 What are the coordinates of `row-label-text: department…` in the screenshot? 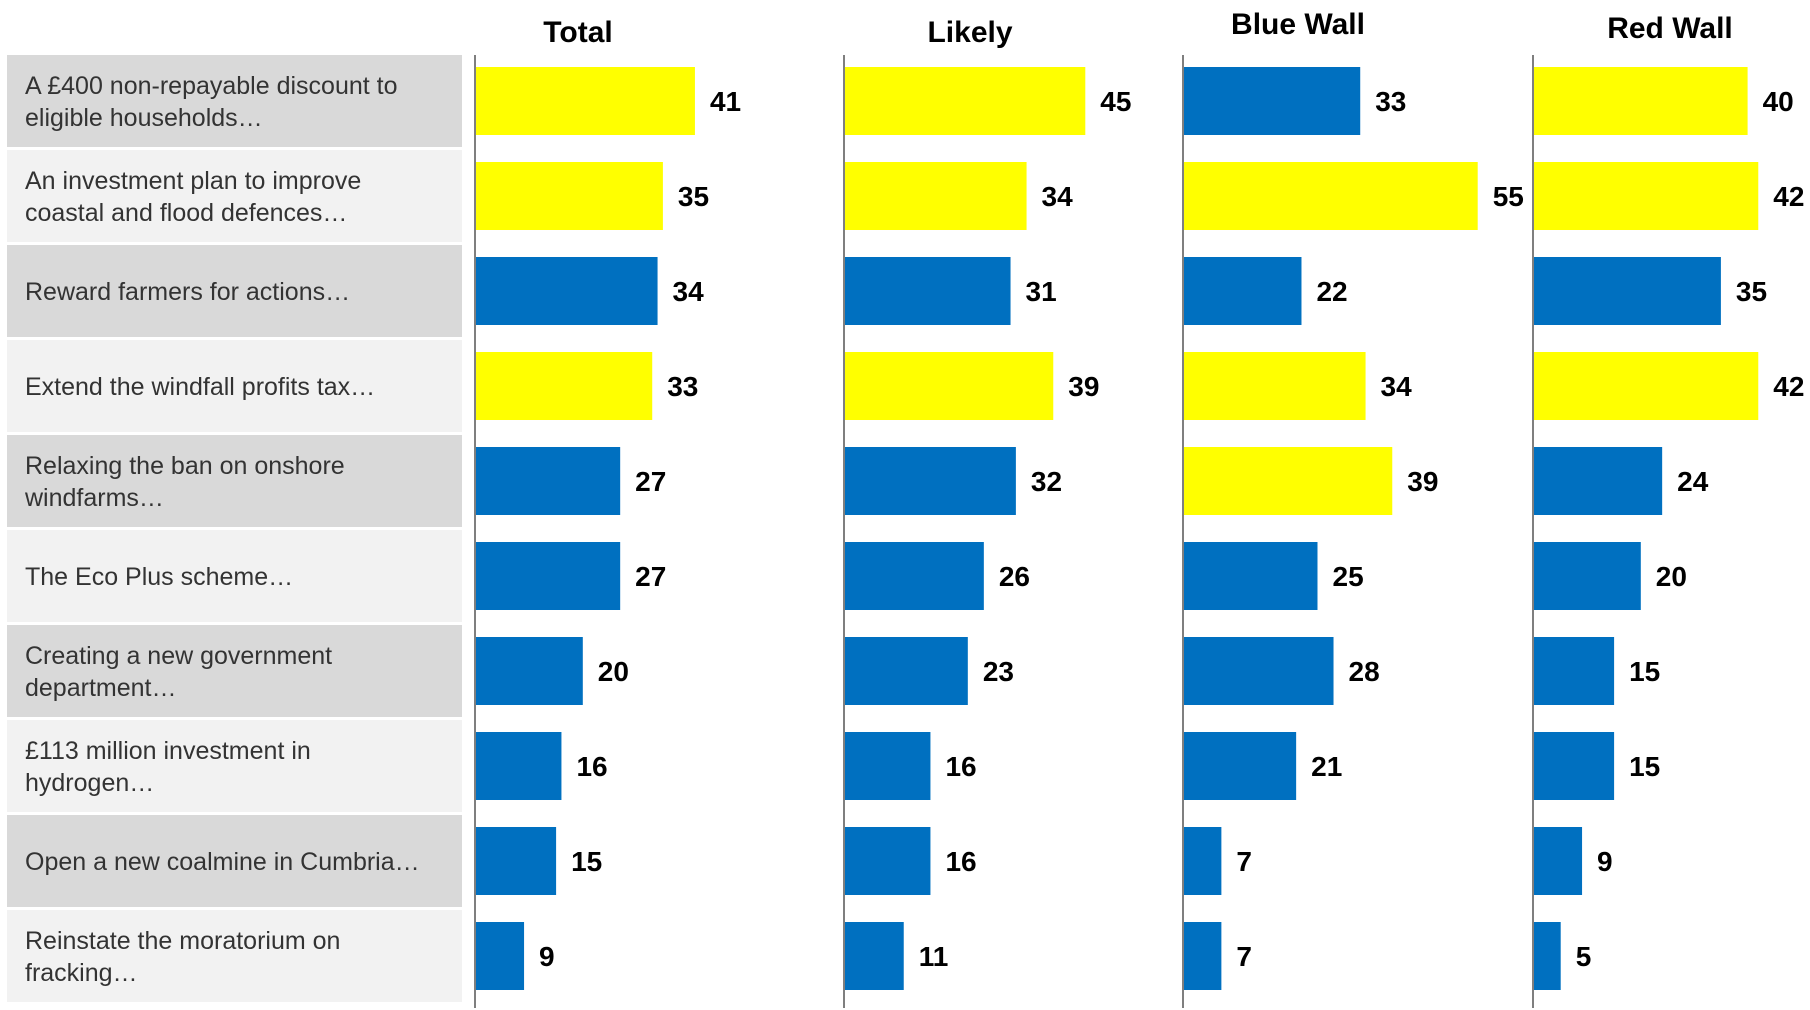 It's located at (100, 688).